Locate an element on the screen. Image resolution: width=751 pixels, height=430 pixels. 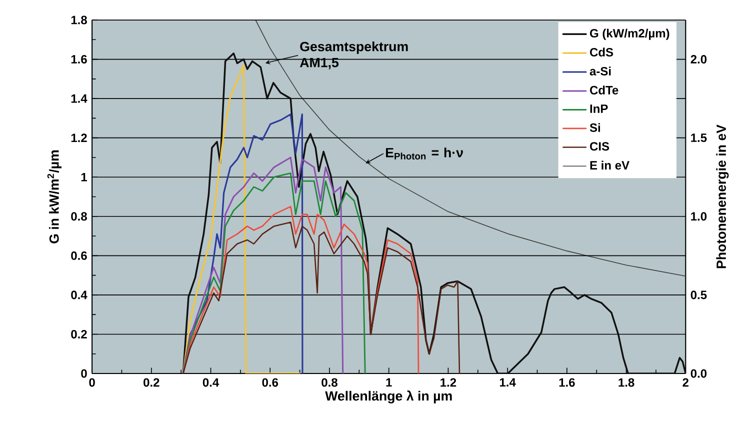
x-tick-label: 0 is located at coordinates (92, 382).